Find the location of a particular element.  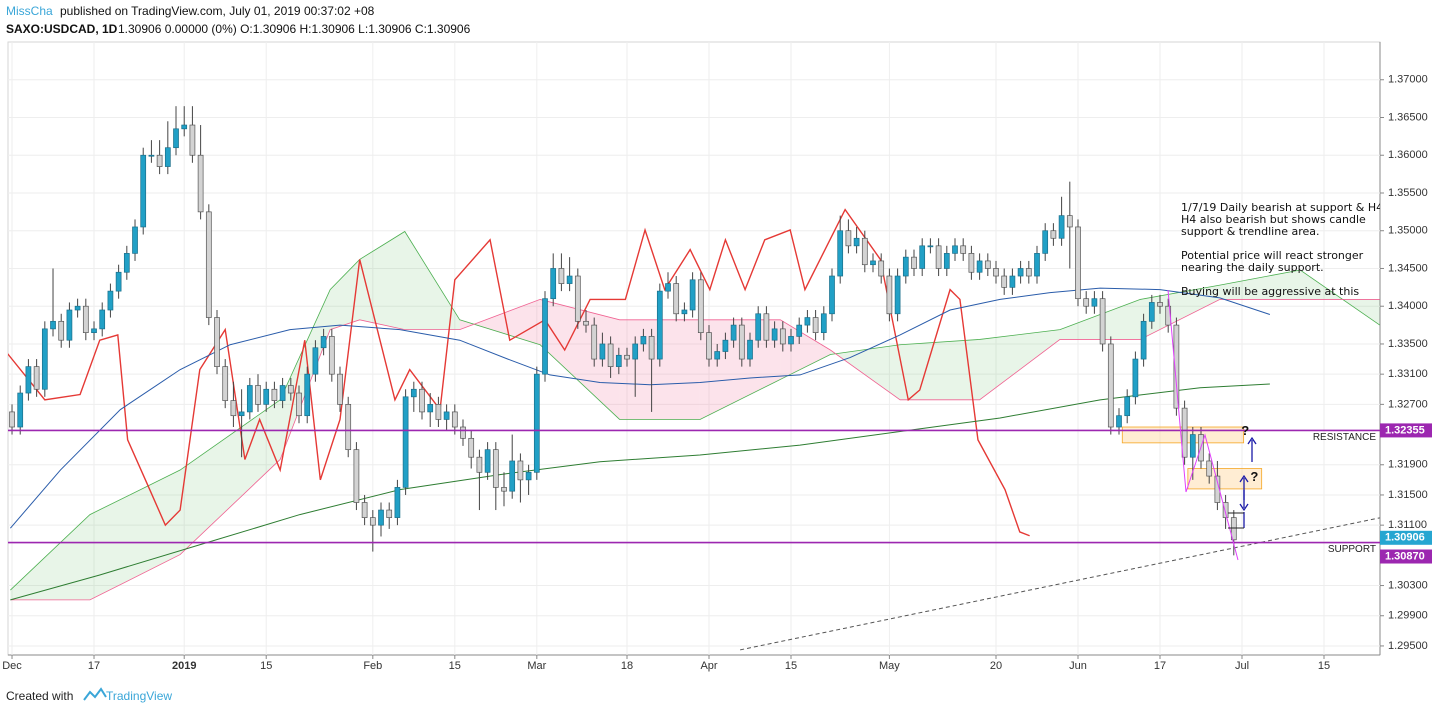

x-tick-label: 17 is located at coordinates (94, 666).